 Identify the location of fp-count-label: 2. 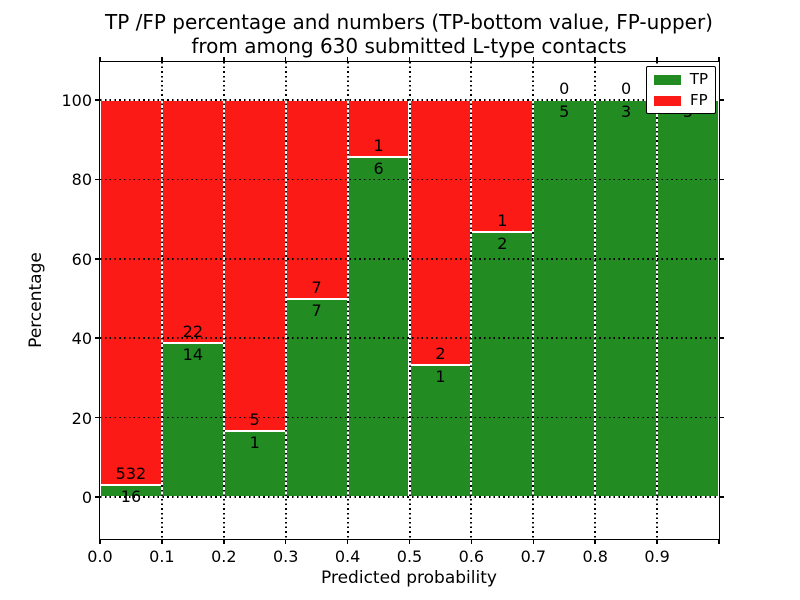
(440, 353).